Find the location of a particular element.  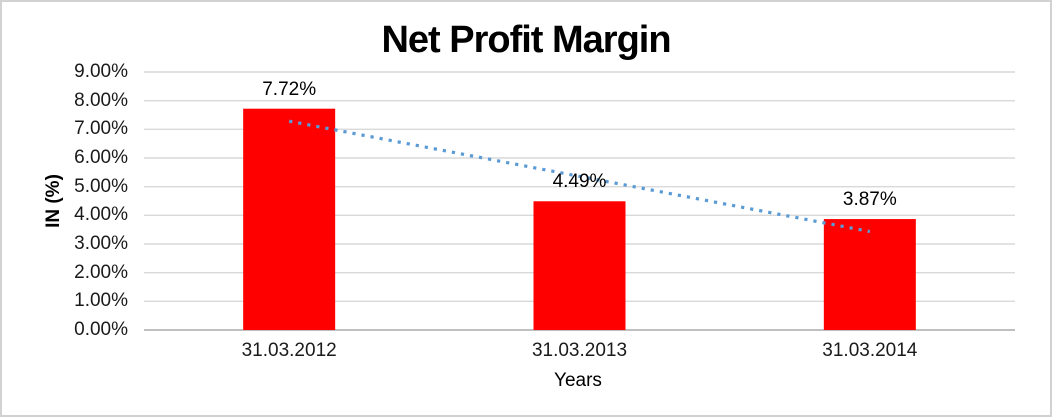

y-tick-label: 5.00% is located at coordinates (101, 186).